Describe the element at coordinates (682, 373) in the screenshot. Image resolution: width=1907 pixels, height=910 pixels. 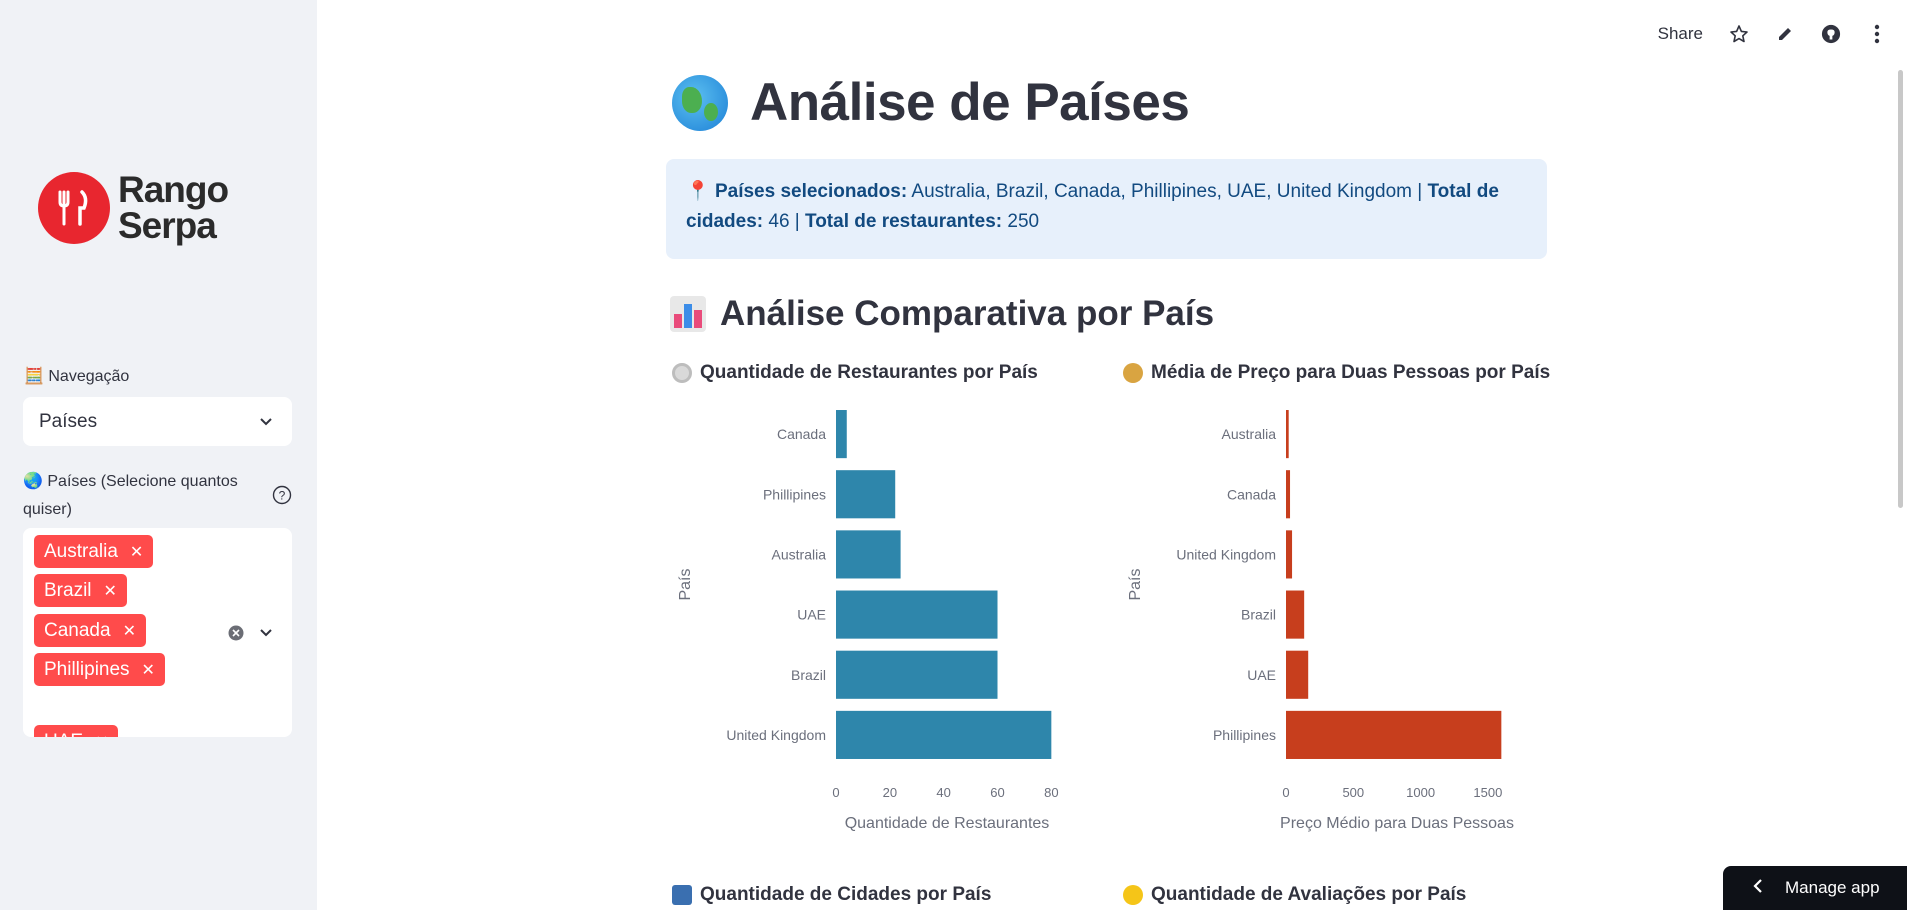
I see `plate-icon` at that location.